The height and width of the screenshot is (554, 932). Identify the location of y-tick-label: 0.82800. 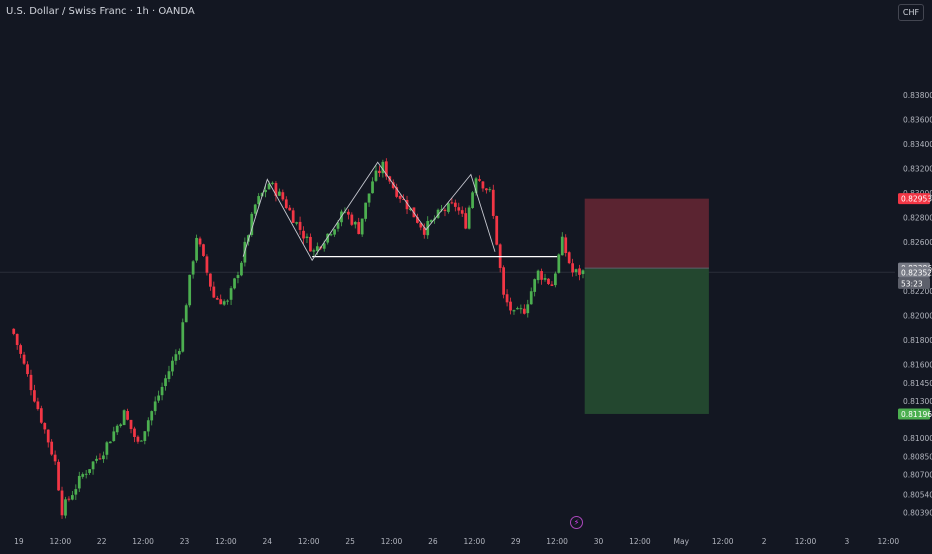
(917, 217).